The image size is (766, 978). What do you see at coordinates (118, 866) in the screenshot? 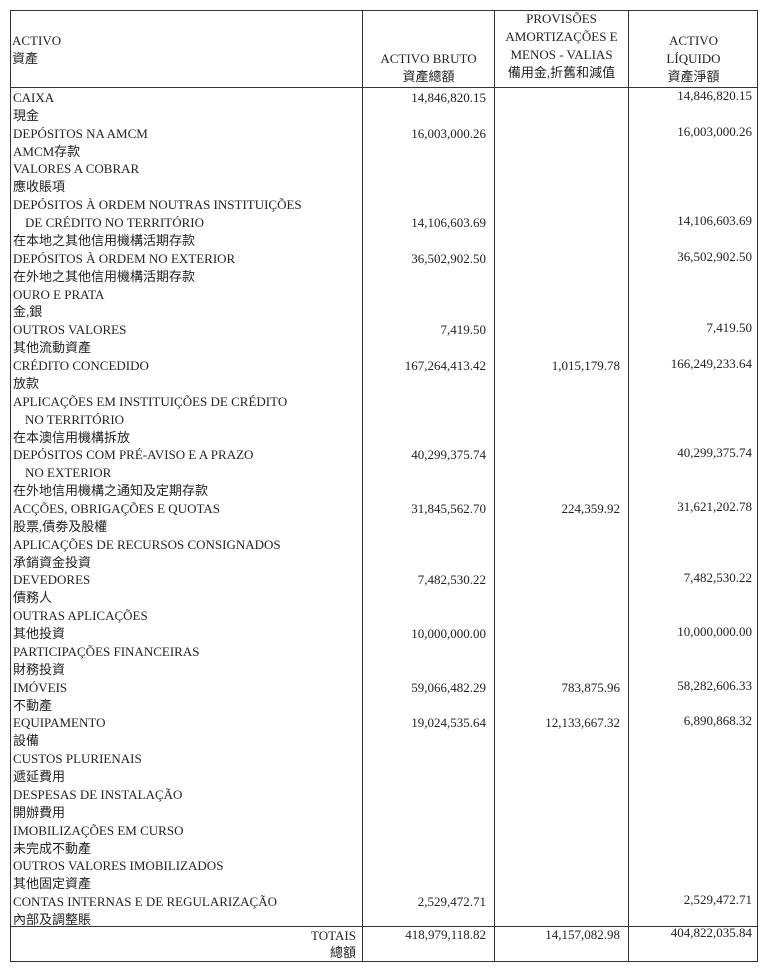
I see `row-label-pt: OUTROS VALORES IMOBILIZADOS` at bounding box center [118, 866].